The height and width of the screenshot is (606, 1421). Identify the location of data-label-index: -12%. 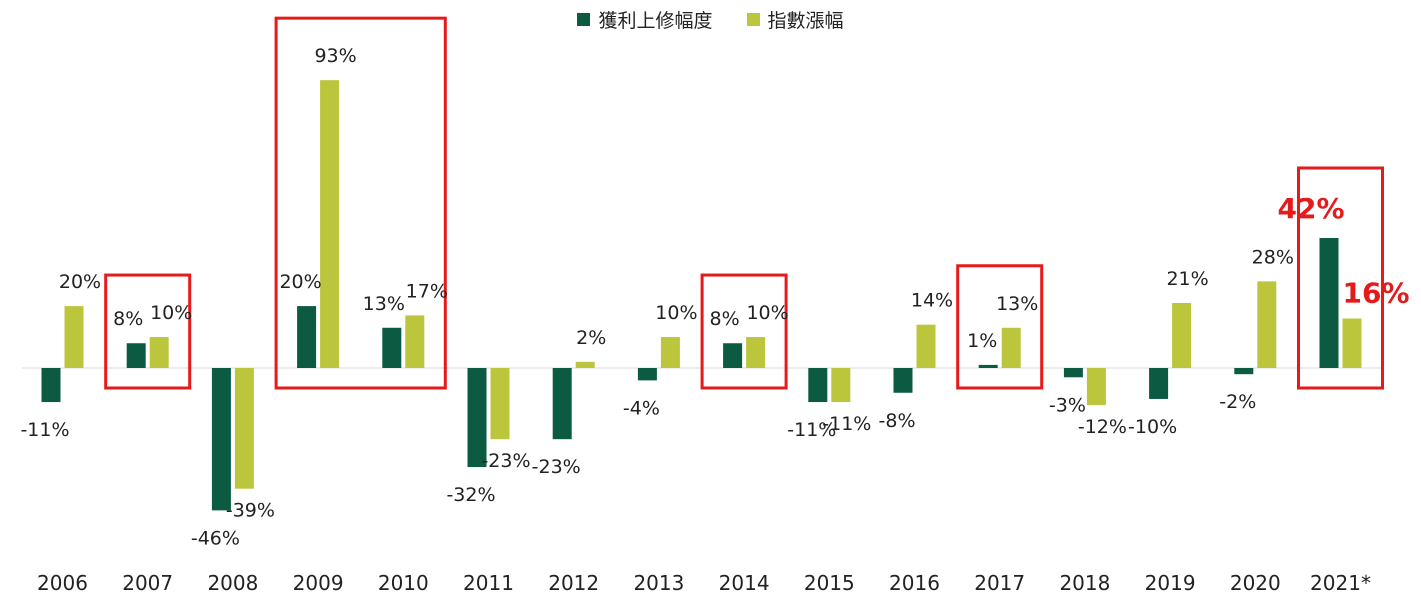
(1102, 427).